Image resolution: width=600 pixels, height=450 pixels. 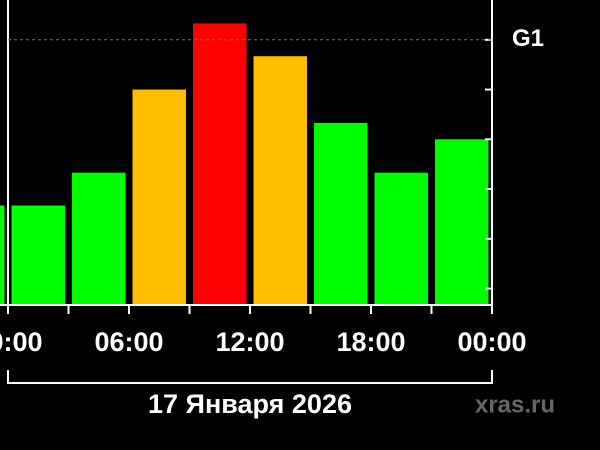 What do you see at coordinates (250, 404) in the screenshot?
I see `x-axis-title: 17 Января 2026` at bounding box center [250, 404].